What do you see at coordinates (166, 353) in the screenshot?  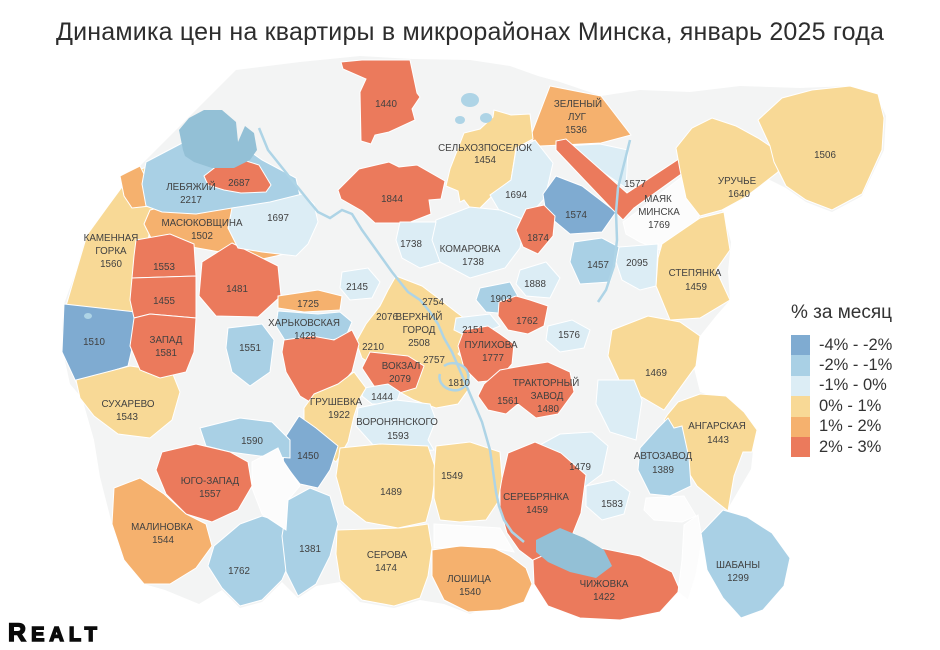 I see `svg-text: 1581` at bounding box center [166, 353].